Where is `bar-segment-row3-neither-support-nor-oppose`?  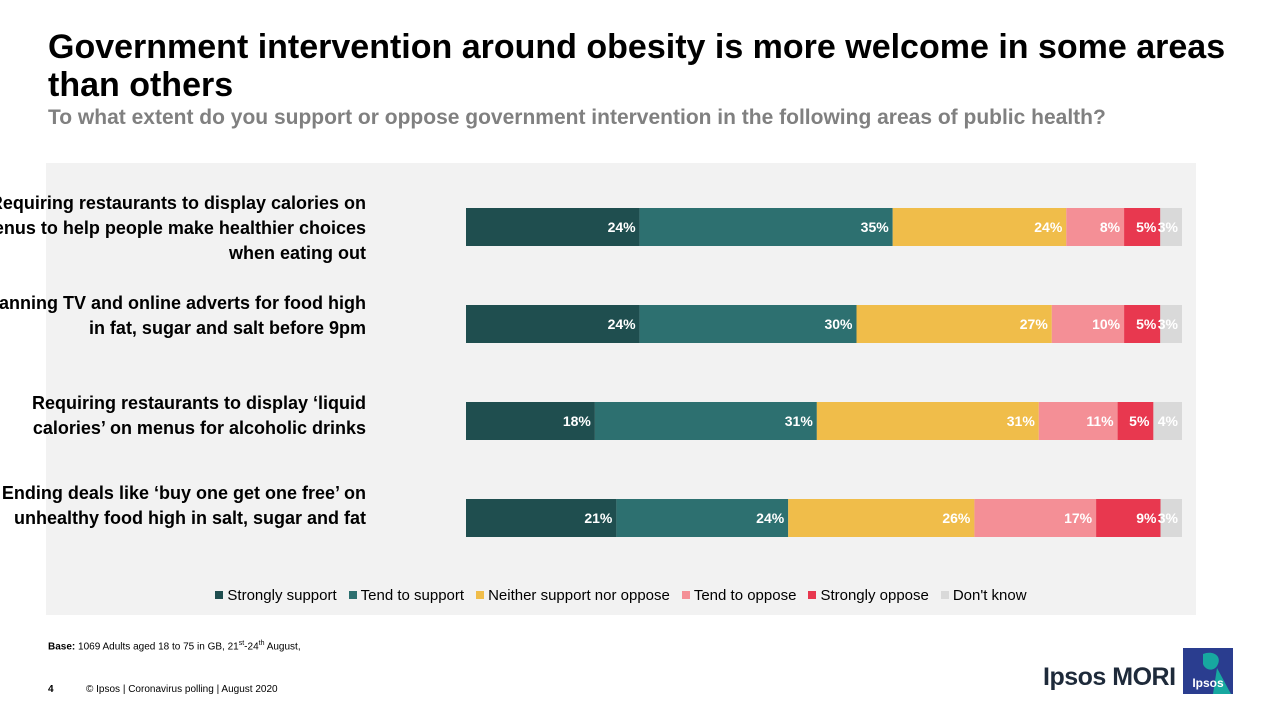 bar-segment-row3-neither-support-nor-oppose is located at coordinates (927, 421).